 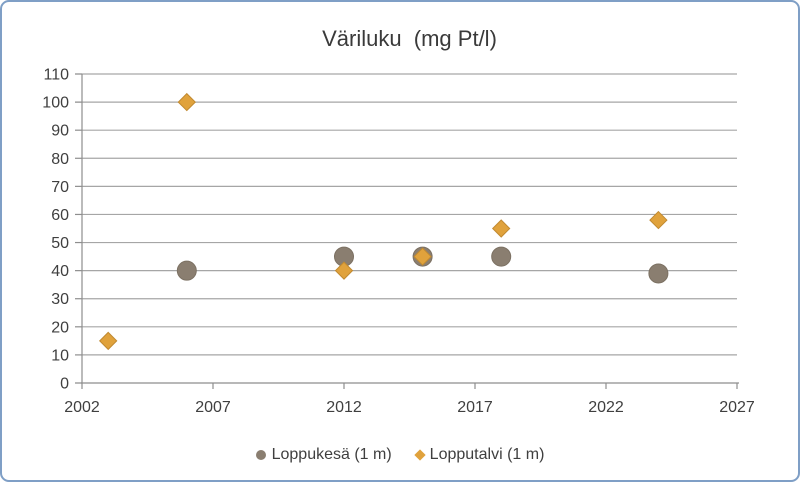 I want to click on legend-label-lopputalvi: Lopputalvi (1 m), so click(x=487, y=454).